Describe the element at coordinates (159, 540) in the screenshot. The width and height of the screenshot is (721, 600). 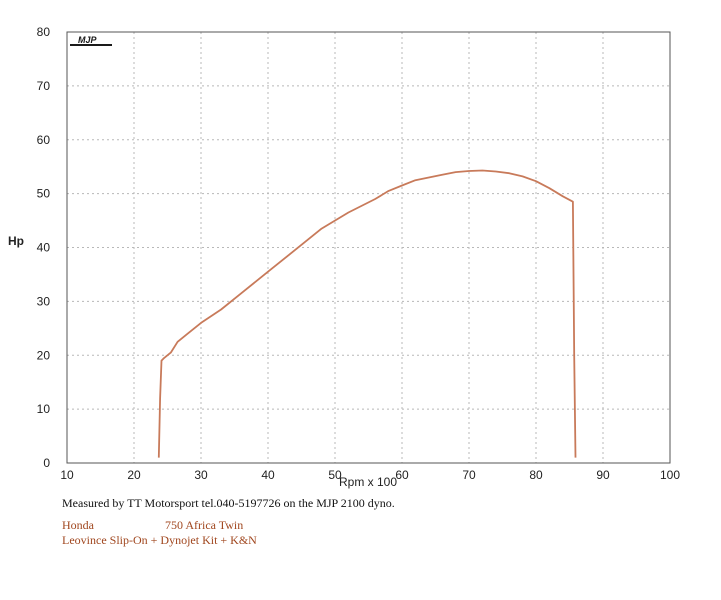
I see `bike-modifications: Leovince Slip-On + Dynojet Kit + K&N` at that location.